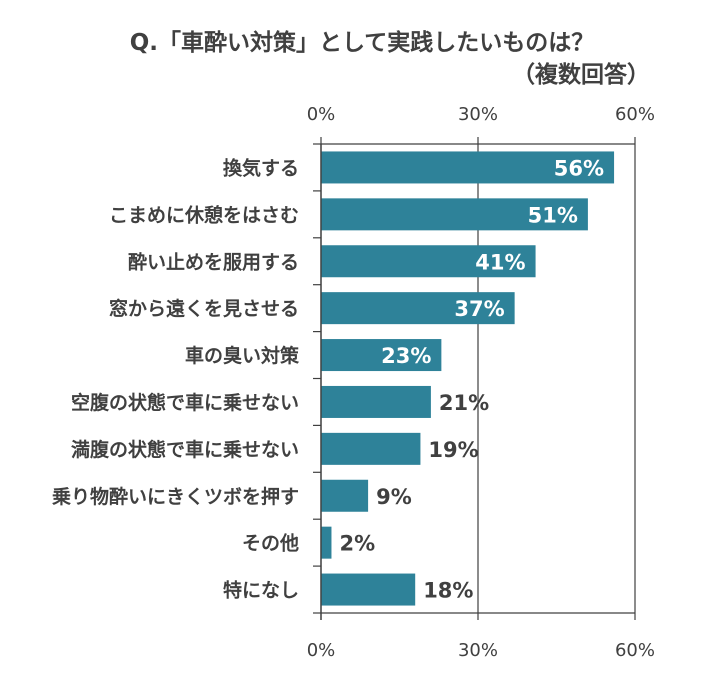  Describe the element at coordinates (204, 214) in the screenshot. I see `category-label: こまめに休憩をはさむ` at that location.